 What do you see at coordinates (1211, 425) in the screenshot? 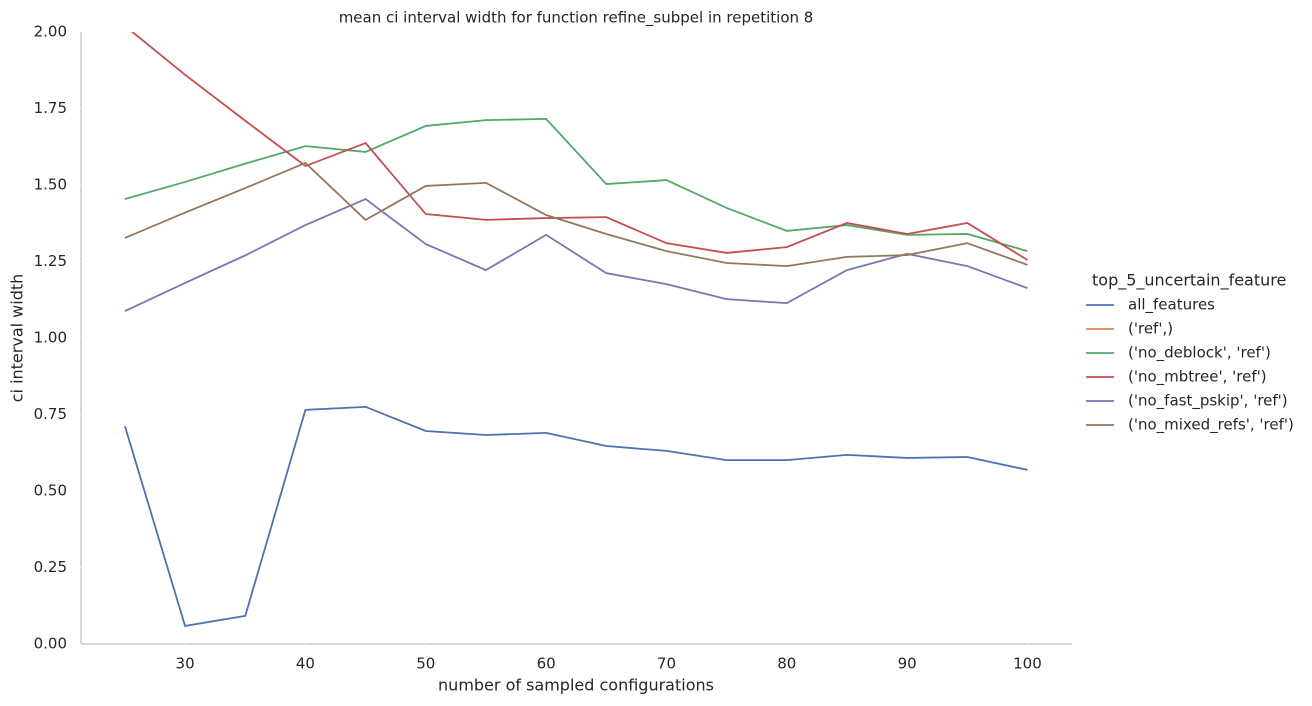
I see `legend-label: ('no_mixed_refs', 'ref')` at bounding box center [1211, 425].